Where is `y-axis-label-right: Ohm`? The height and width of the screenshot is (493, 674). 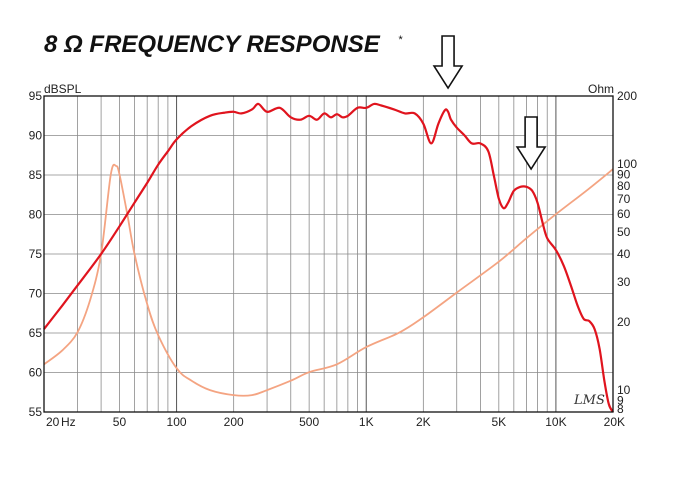 y-axis-label-right: Ohm is located at coordinates (601, 89).